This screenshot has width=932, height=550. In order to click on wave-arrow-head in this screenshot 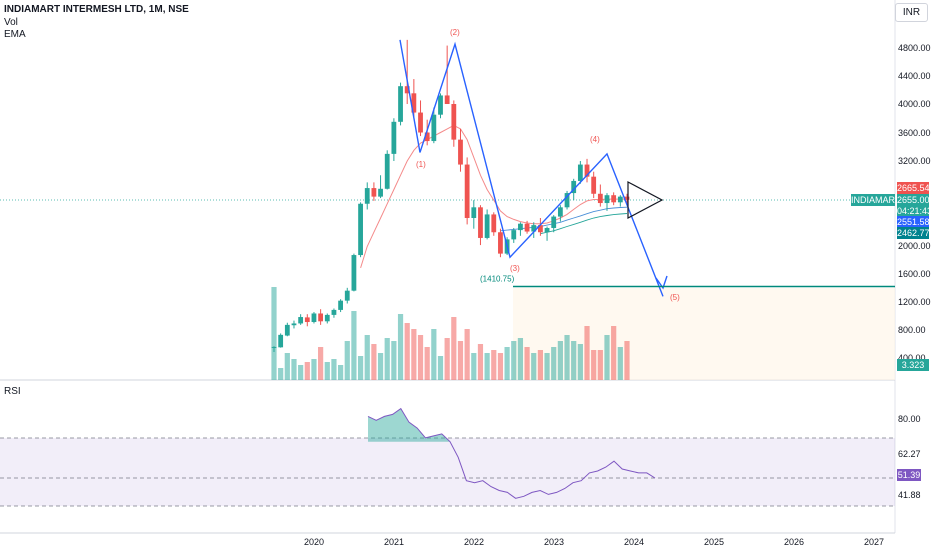, I will do `click(661, 282)`.